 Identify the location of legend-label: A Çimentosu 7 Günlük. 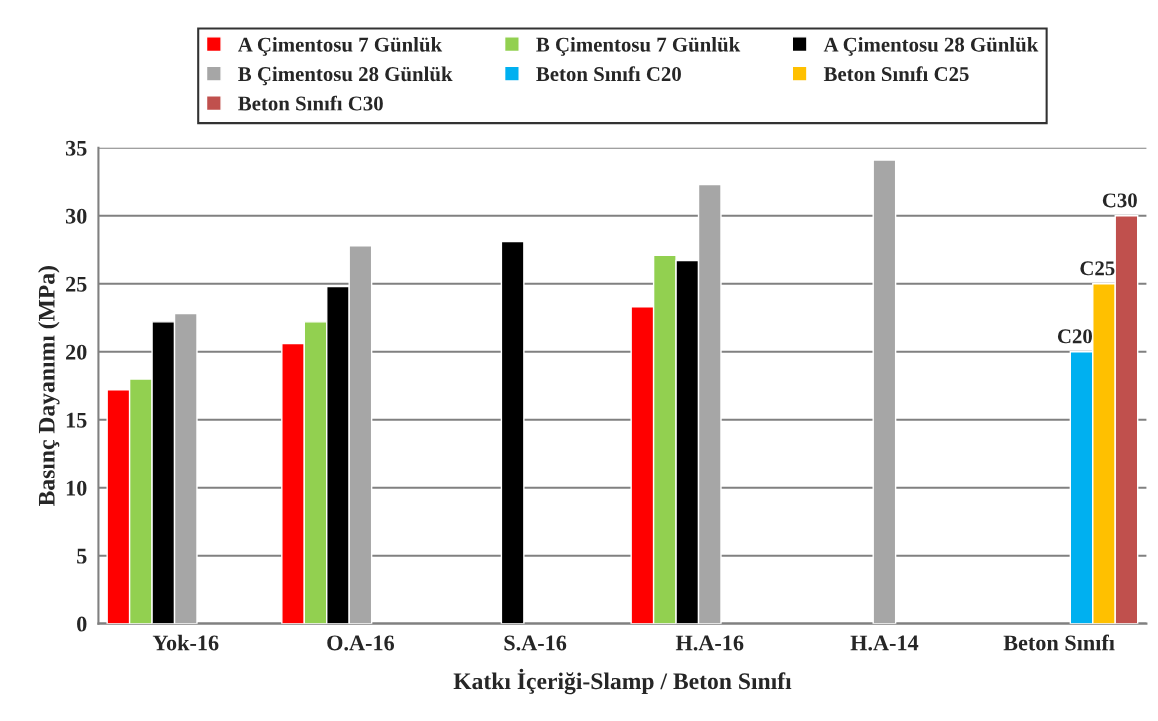
(340, 46).